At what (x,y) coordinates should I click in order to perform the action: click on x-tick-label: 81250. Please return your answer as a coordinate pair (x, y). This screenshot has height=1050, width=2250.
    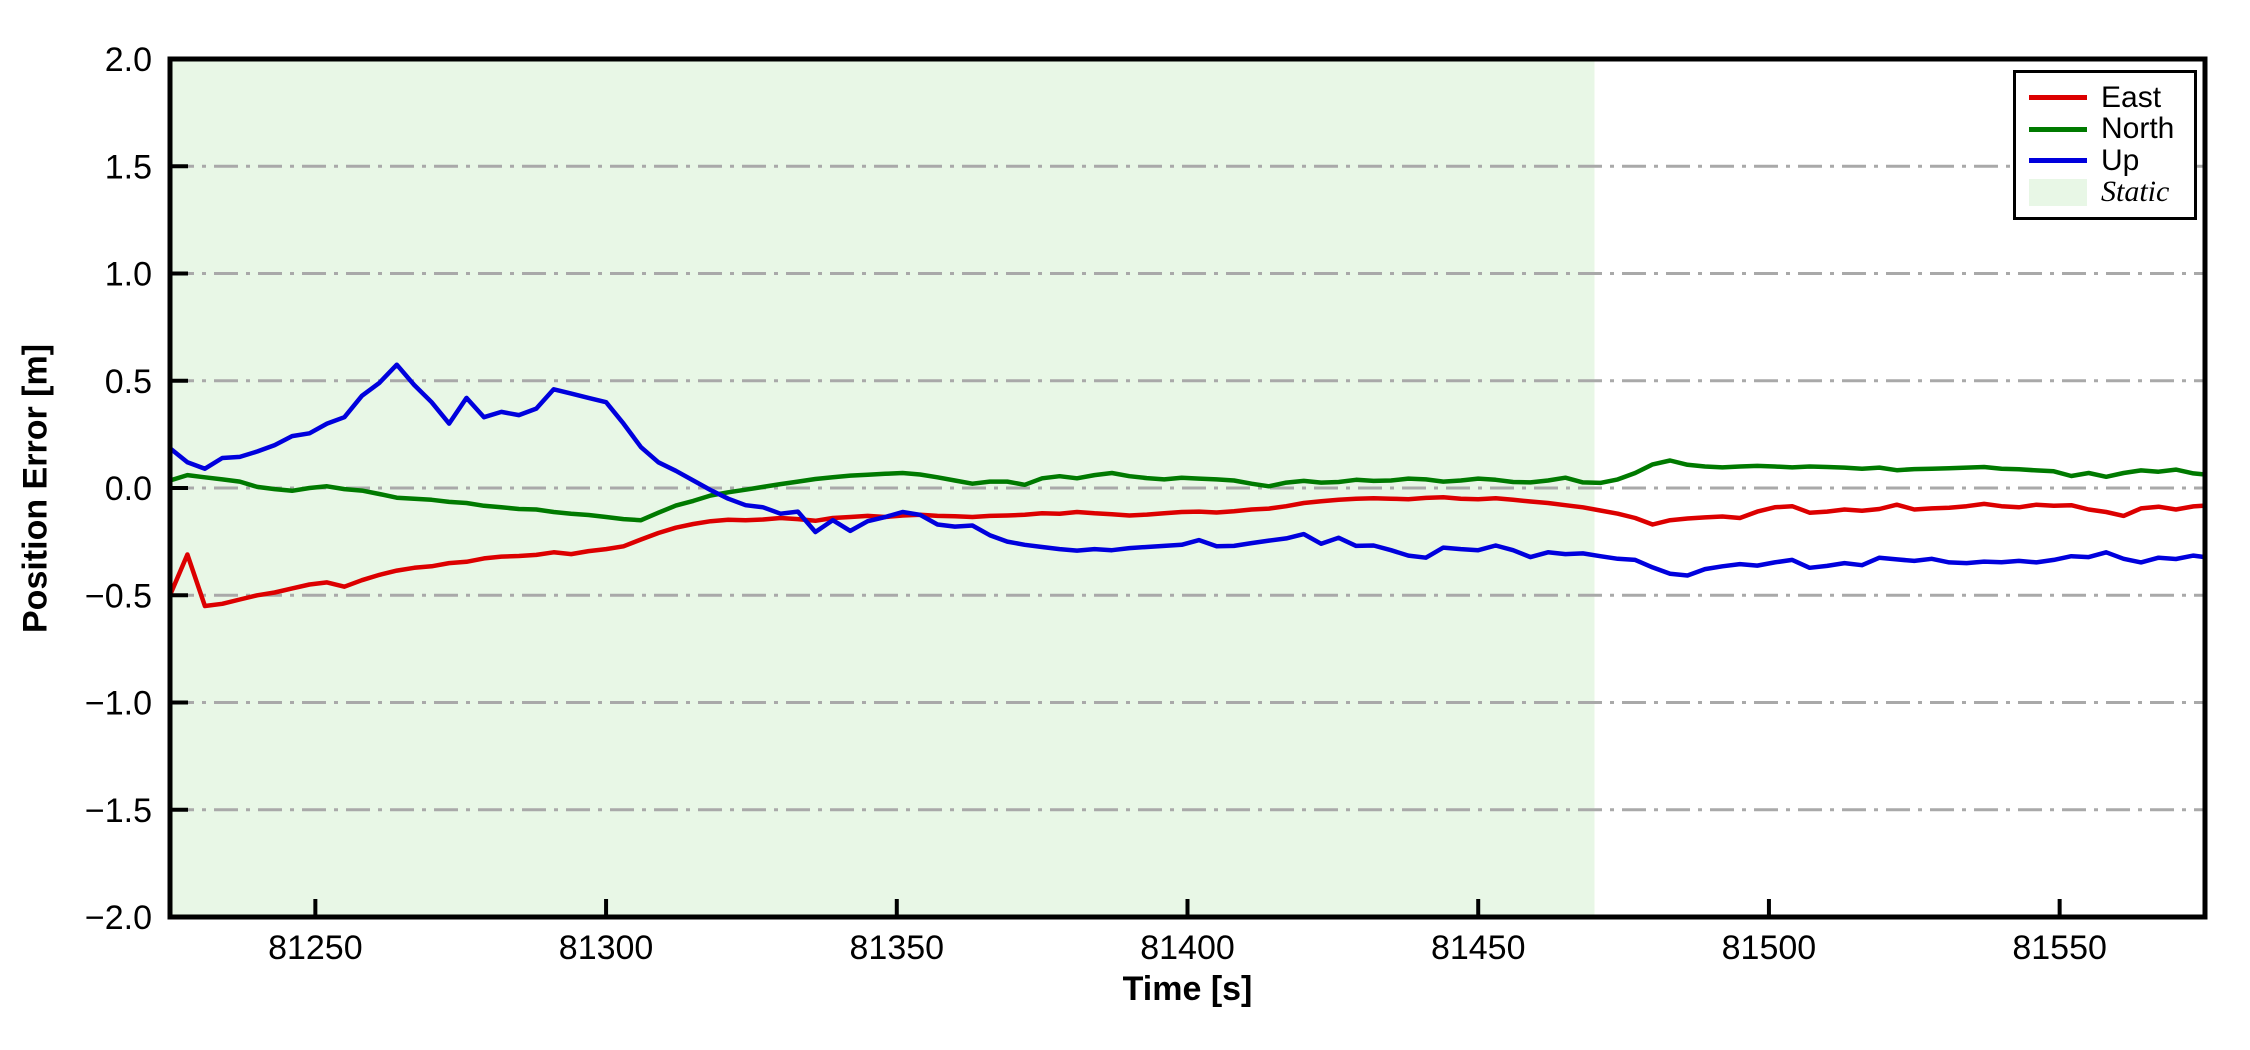
    Looking at the image, I should click on (315, 948).